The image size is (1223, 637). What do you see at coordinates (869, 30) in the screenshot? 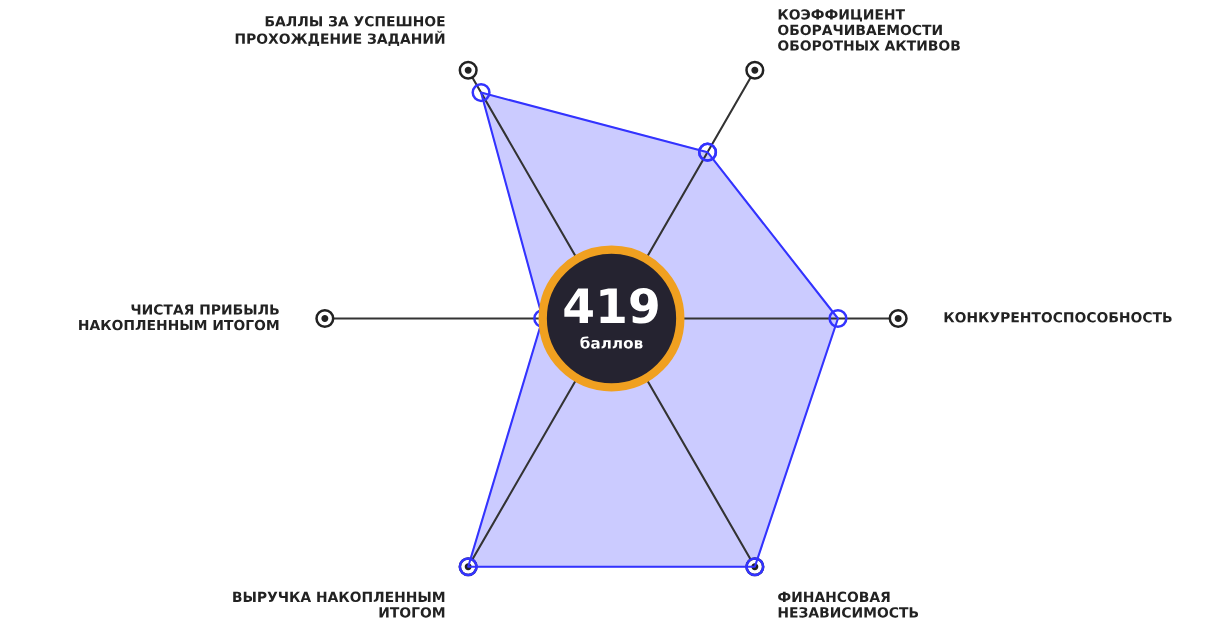
I see `spoke-label: КОЭФФИЦИЕНТ ОБОРАЧИВАЕМОСТИ ОБОРОТНЫХ АКТИВОВ` at bounding box center [869, 30].